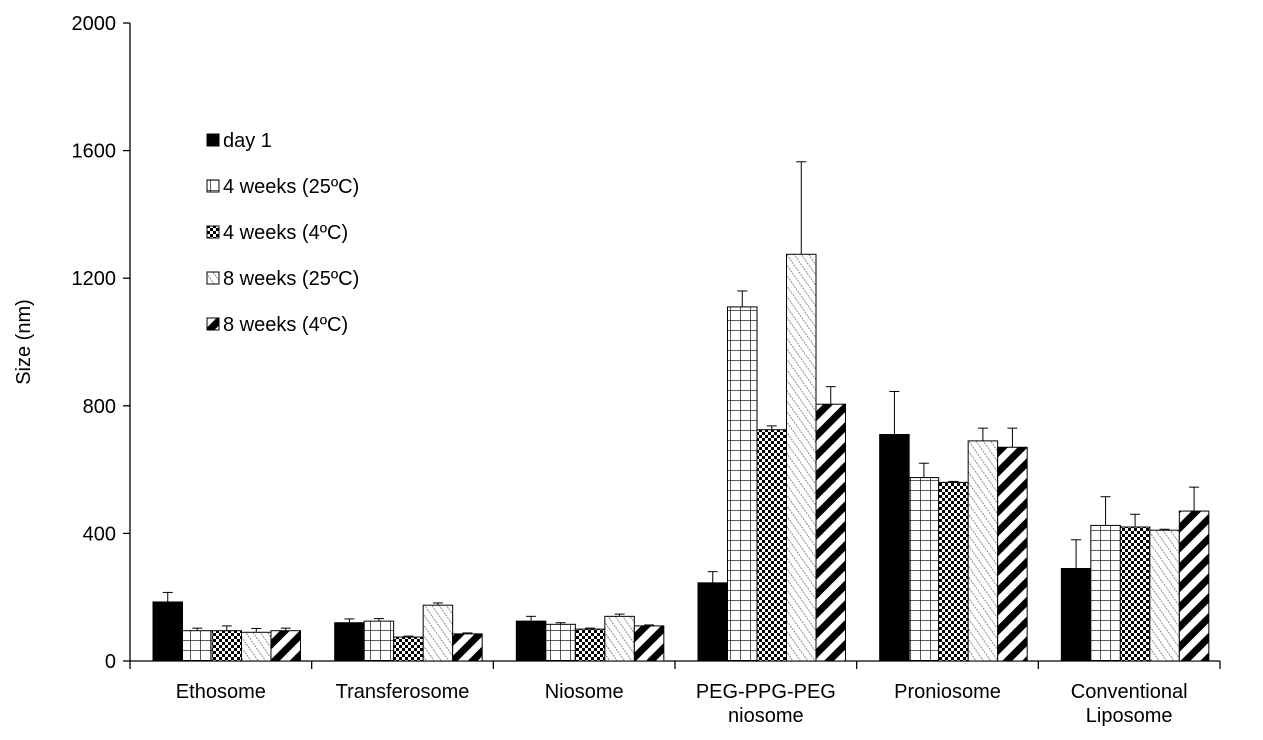 The height and width of the screenshot is (740, 1263). I want to click on y-tick-label: 0, so click(110, 662).